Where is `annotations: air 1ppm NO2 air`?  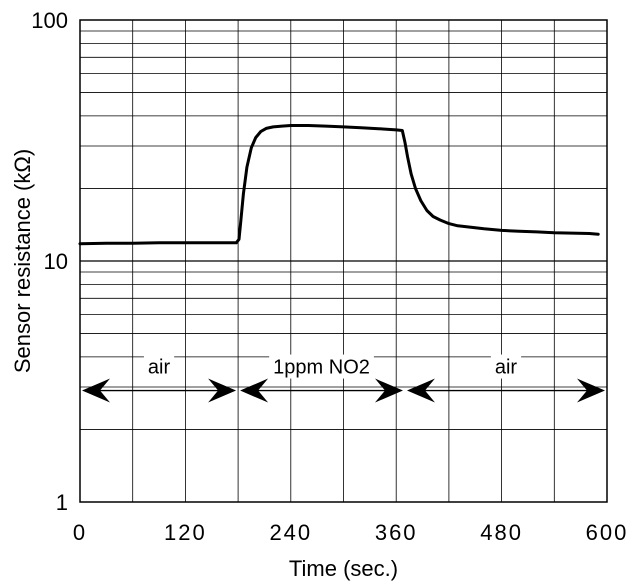 annotations: air 1ppm NO2 air is located at coordinates (343, 378).